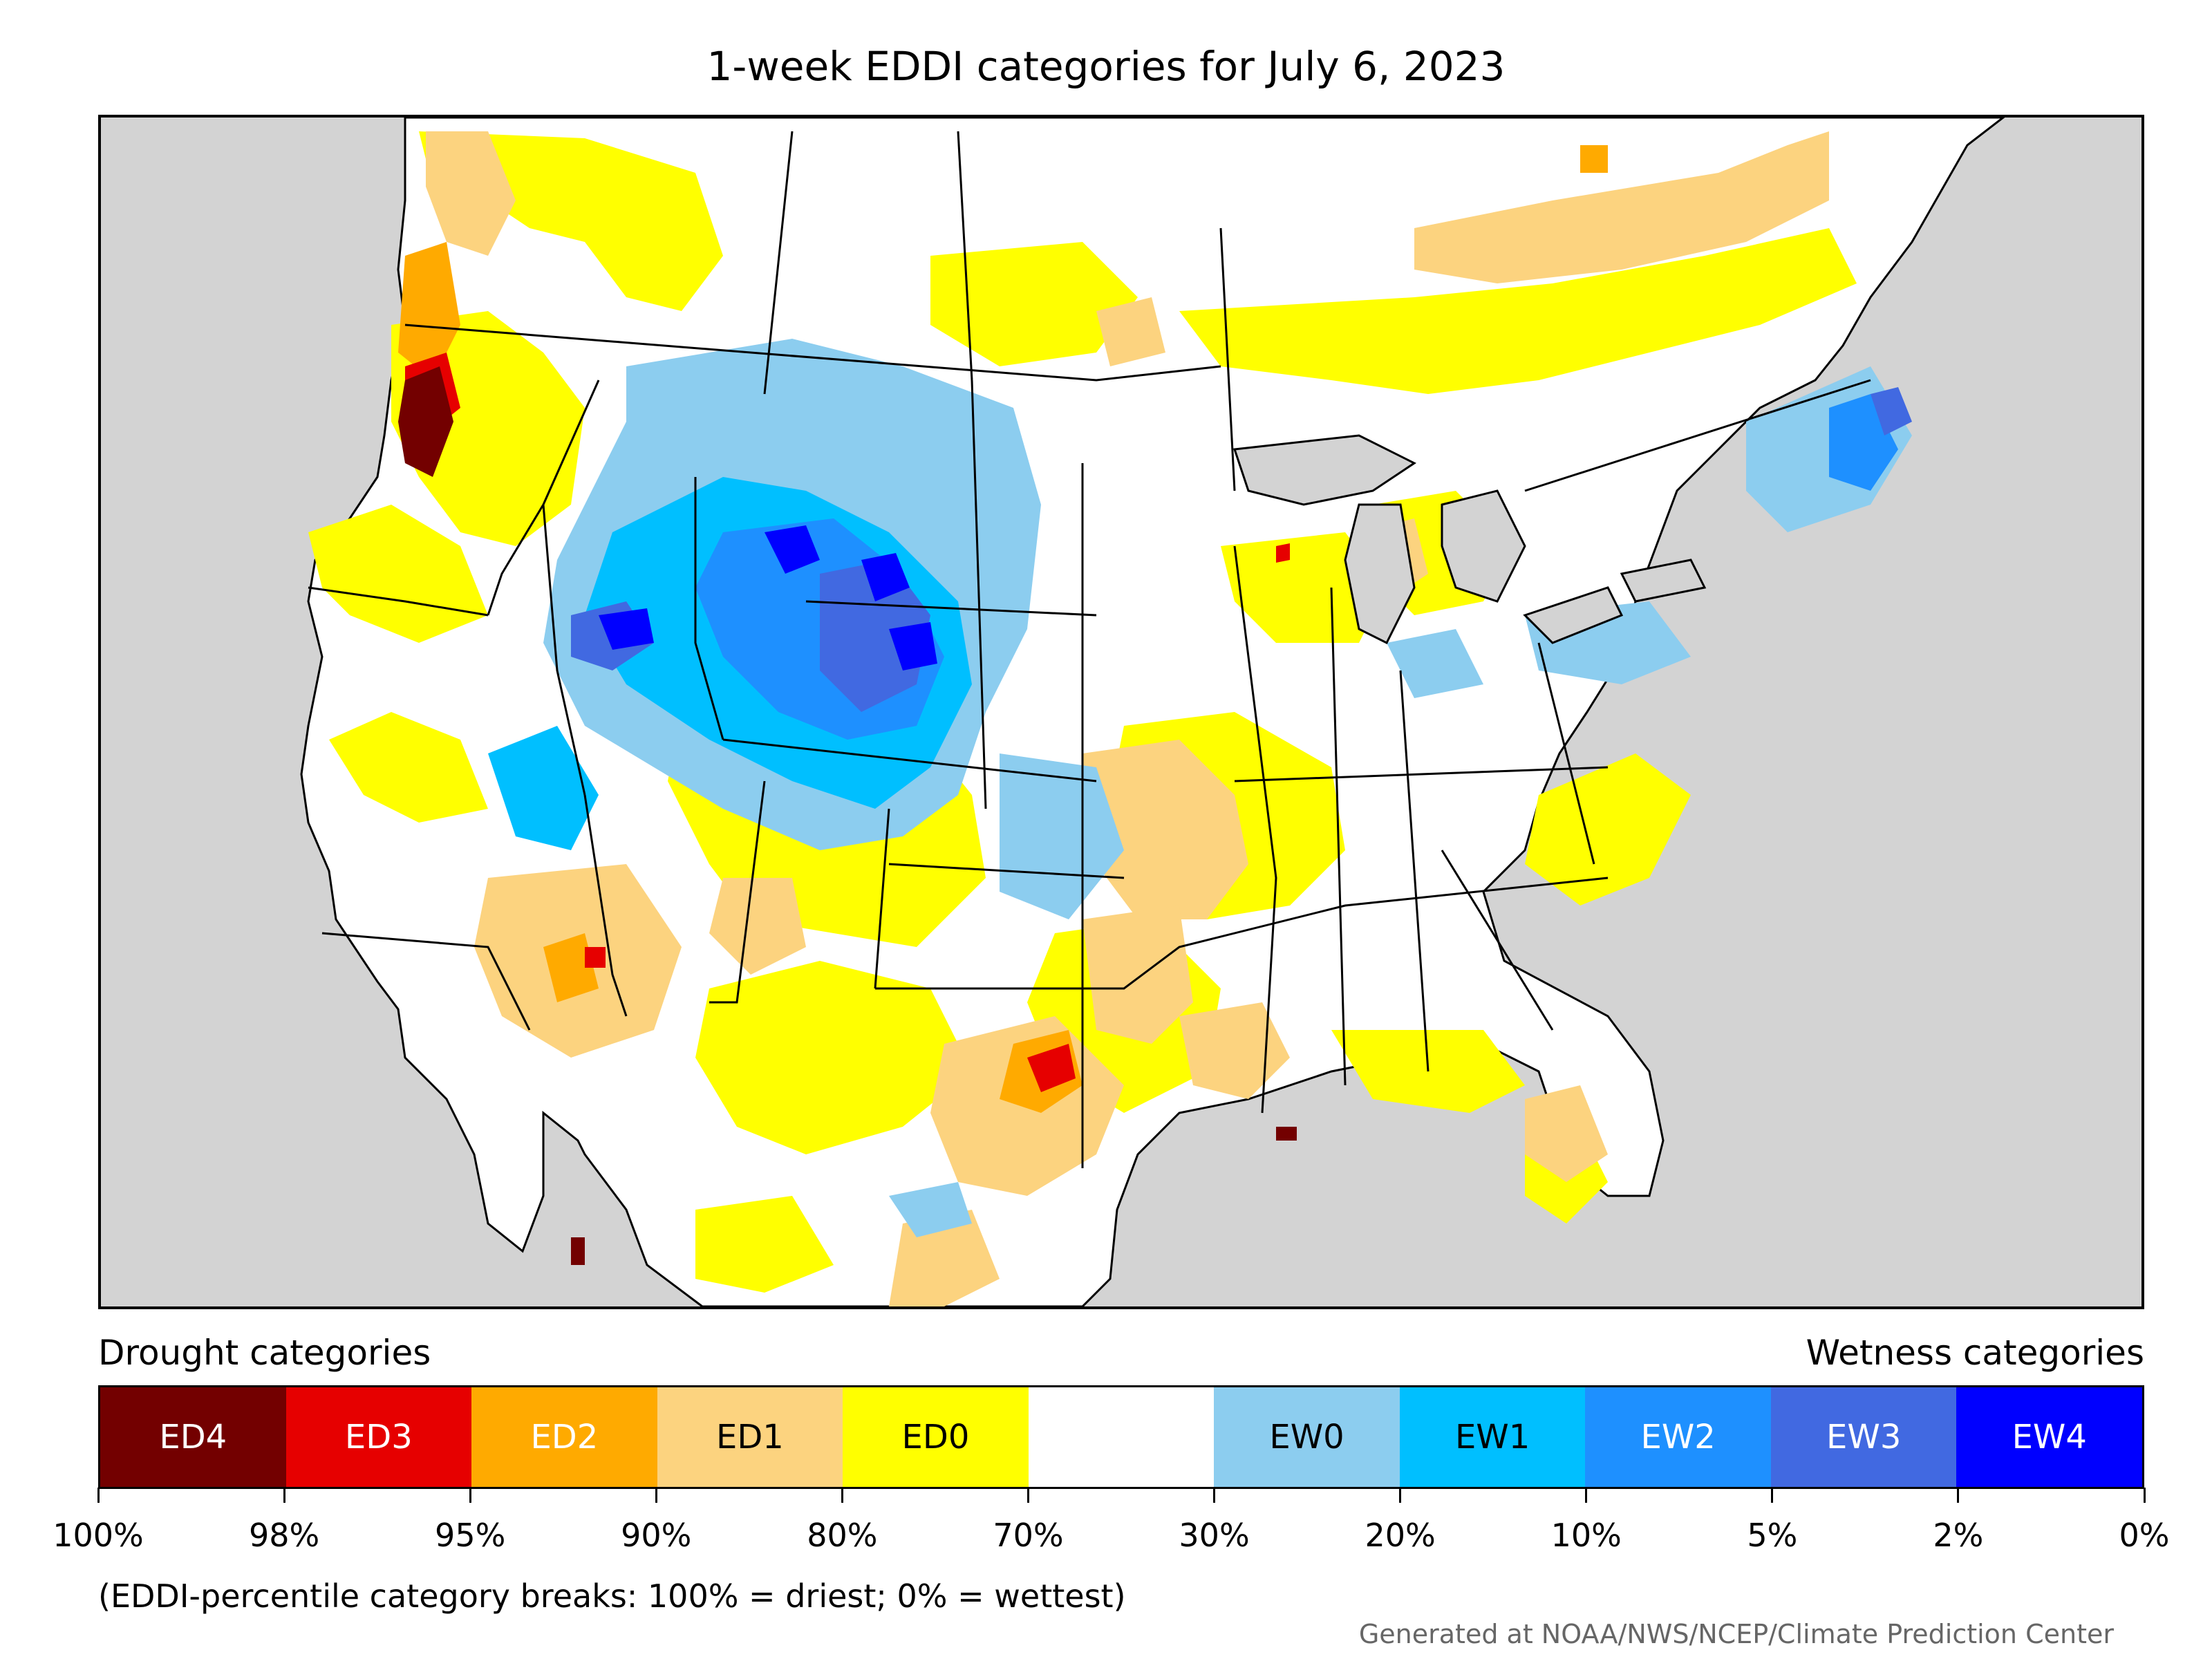 The height and width of the screenshot is (1659, 2212). What do you see at coordinates (1586, 1535) in the screenshot?
I see `legend-tick-label: 10%` at bounding box center [1586, 1535].